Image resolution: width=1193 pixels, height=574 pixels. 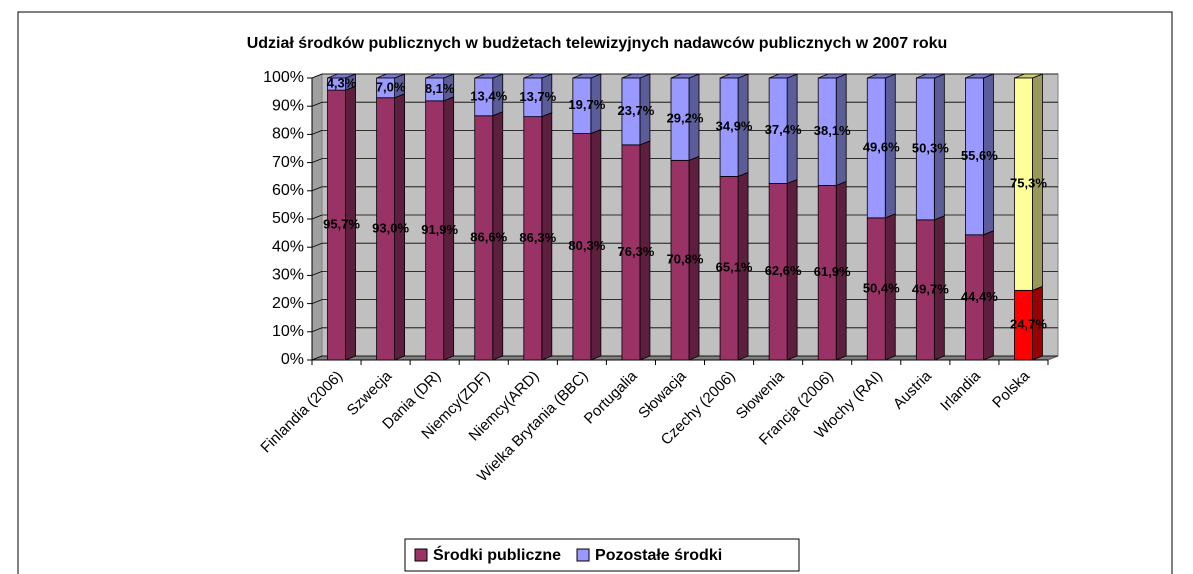 I want to click on data-label: 38,1%, so click(x=832, y=130).